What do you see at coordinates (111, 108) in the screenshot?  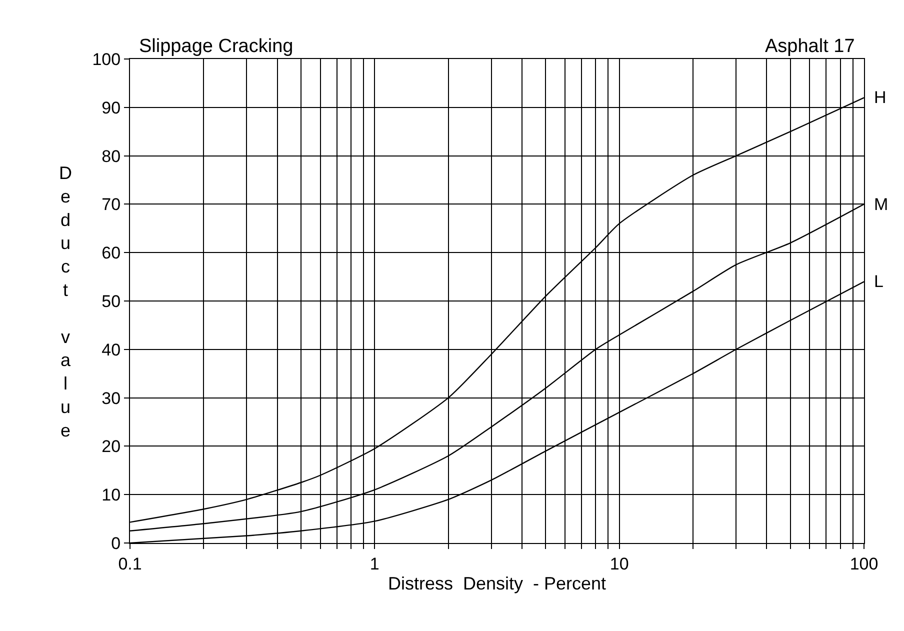 I see `y-tick-label: 90` at bounding box center [111, 108].